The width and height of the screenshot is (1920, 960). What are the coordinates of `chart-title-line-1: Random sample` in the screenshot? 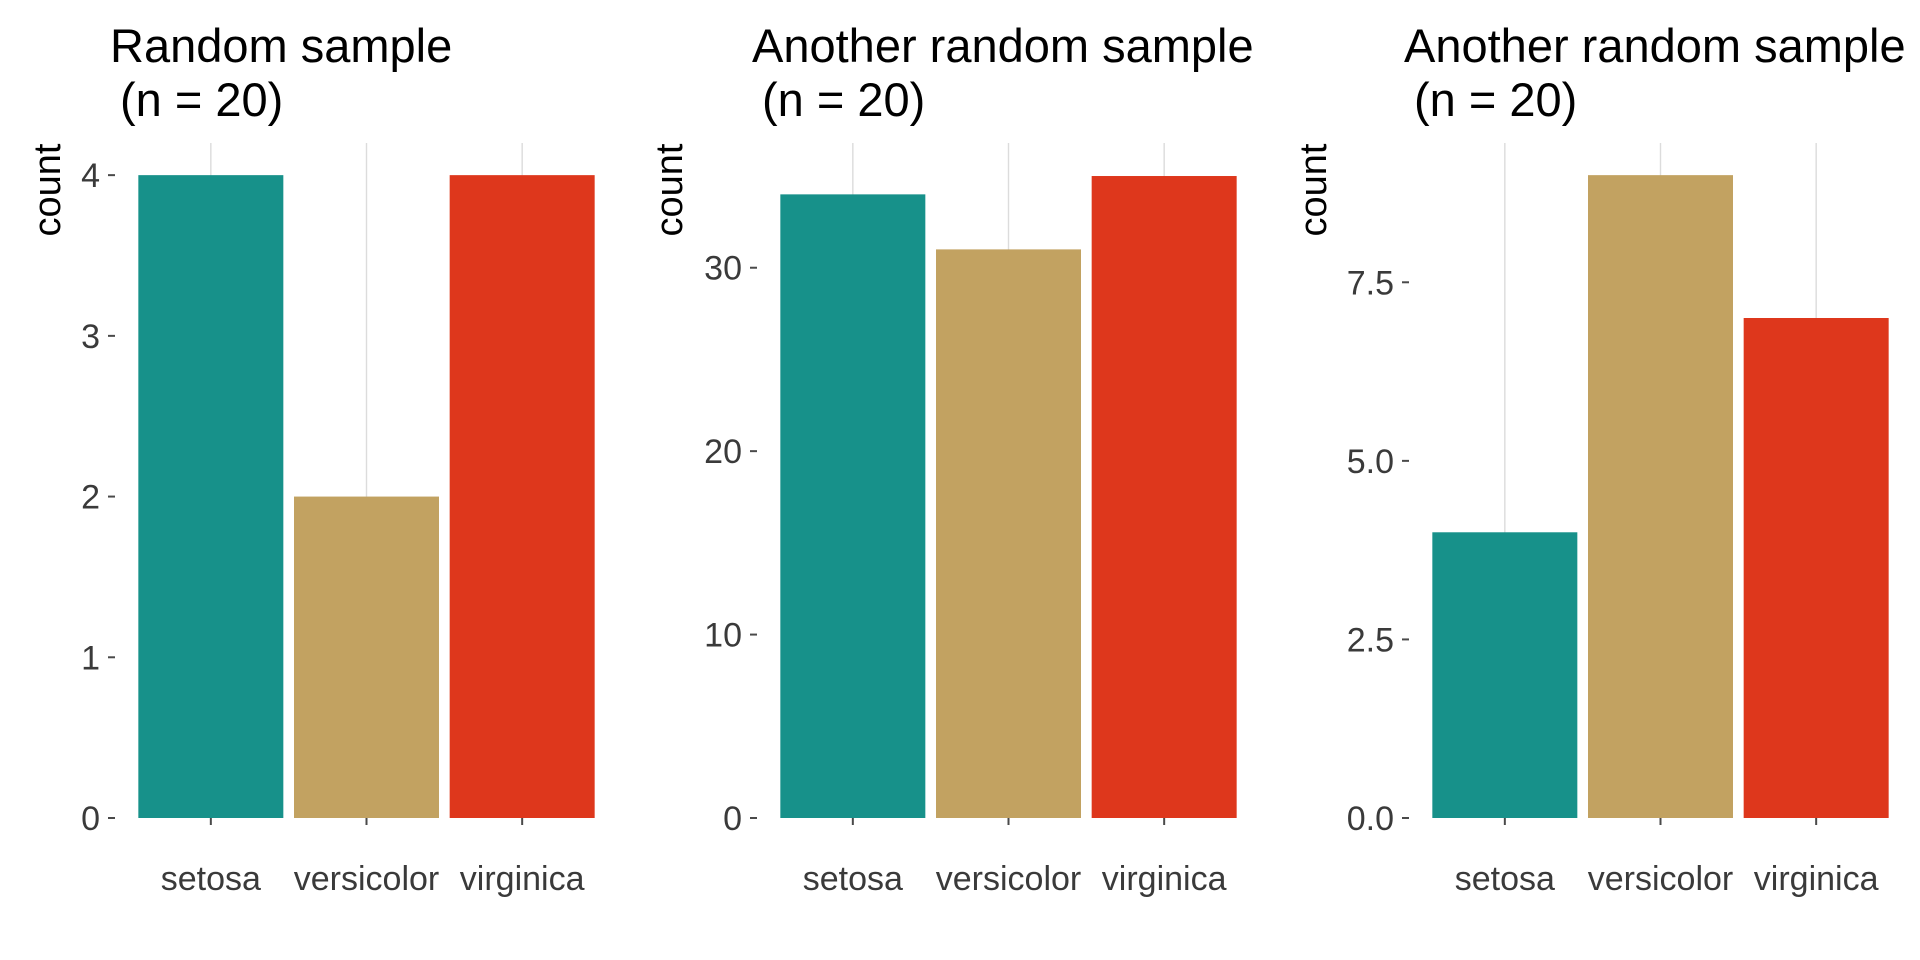 It's located at (281, 45).